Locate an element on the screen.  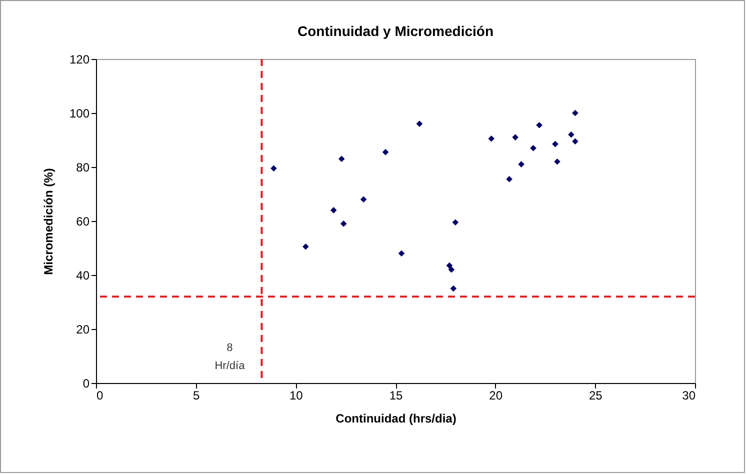
y-tick-label: 100 is located at coordinates (79, 113).